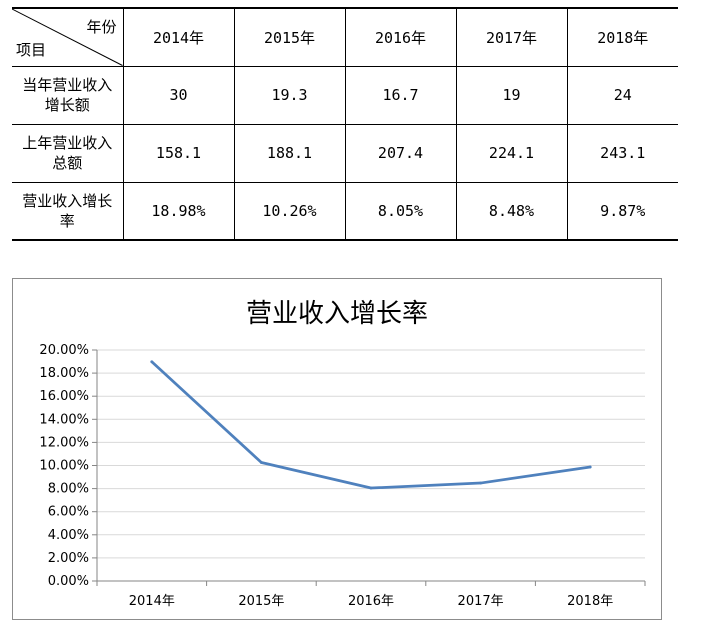 Image resolution: width=714 pixels, height=623 pixels. I want to click on x-tick-label: 2018年, so click(590, 601).